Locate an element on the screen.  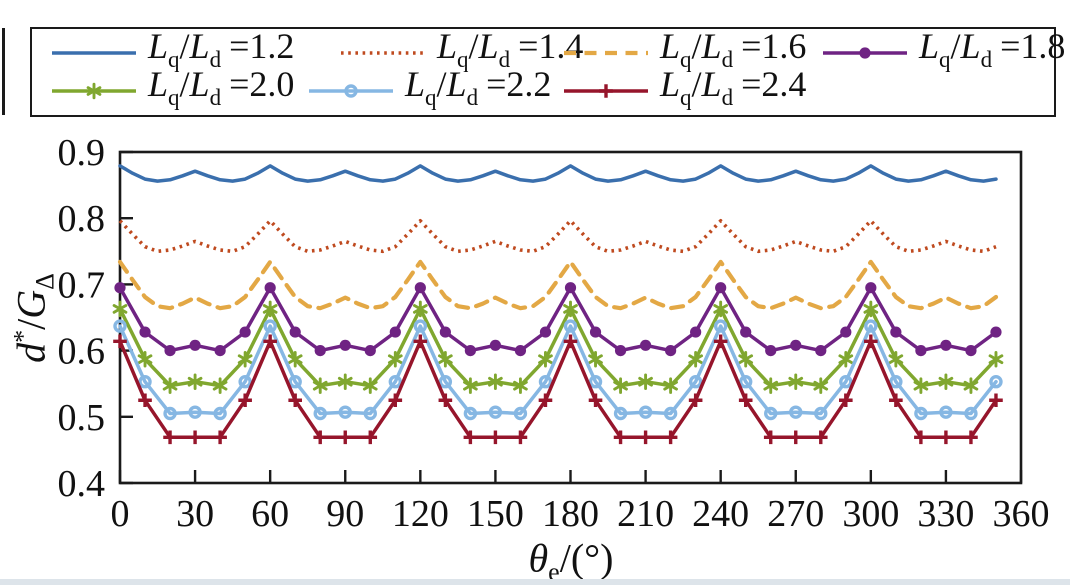
legend-sample-2.4 is located at coordinates (606, 91).